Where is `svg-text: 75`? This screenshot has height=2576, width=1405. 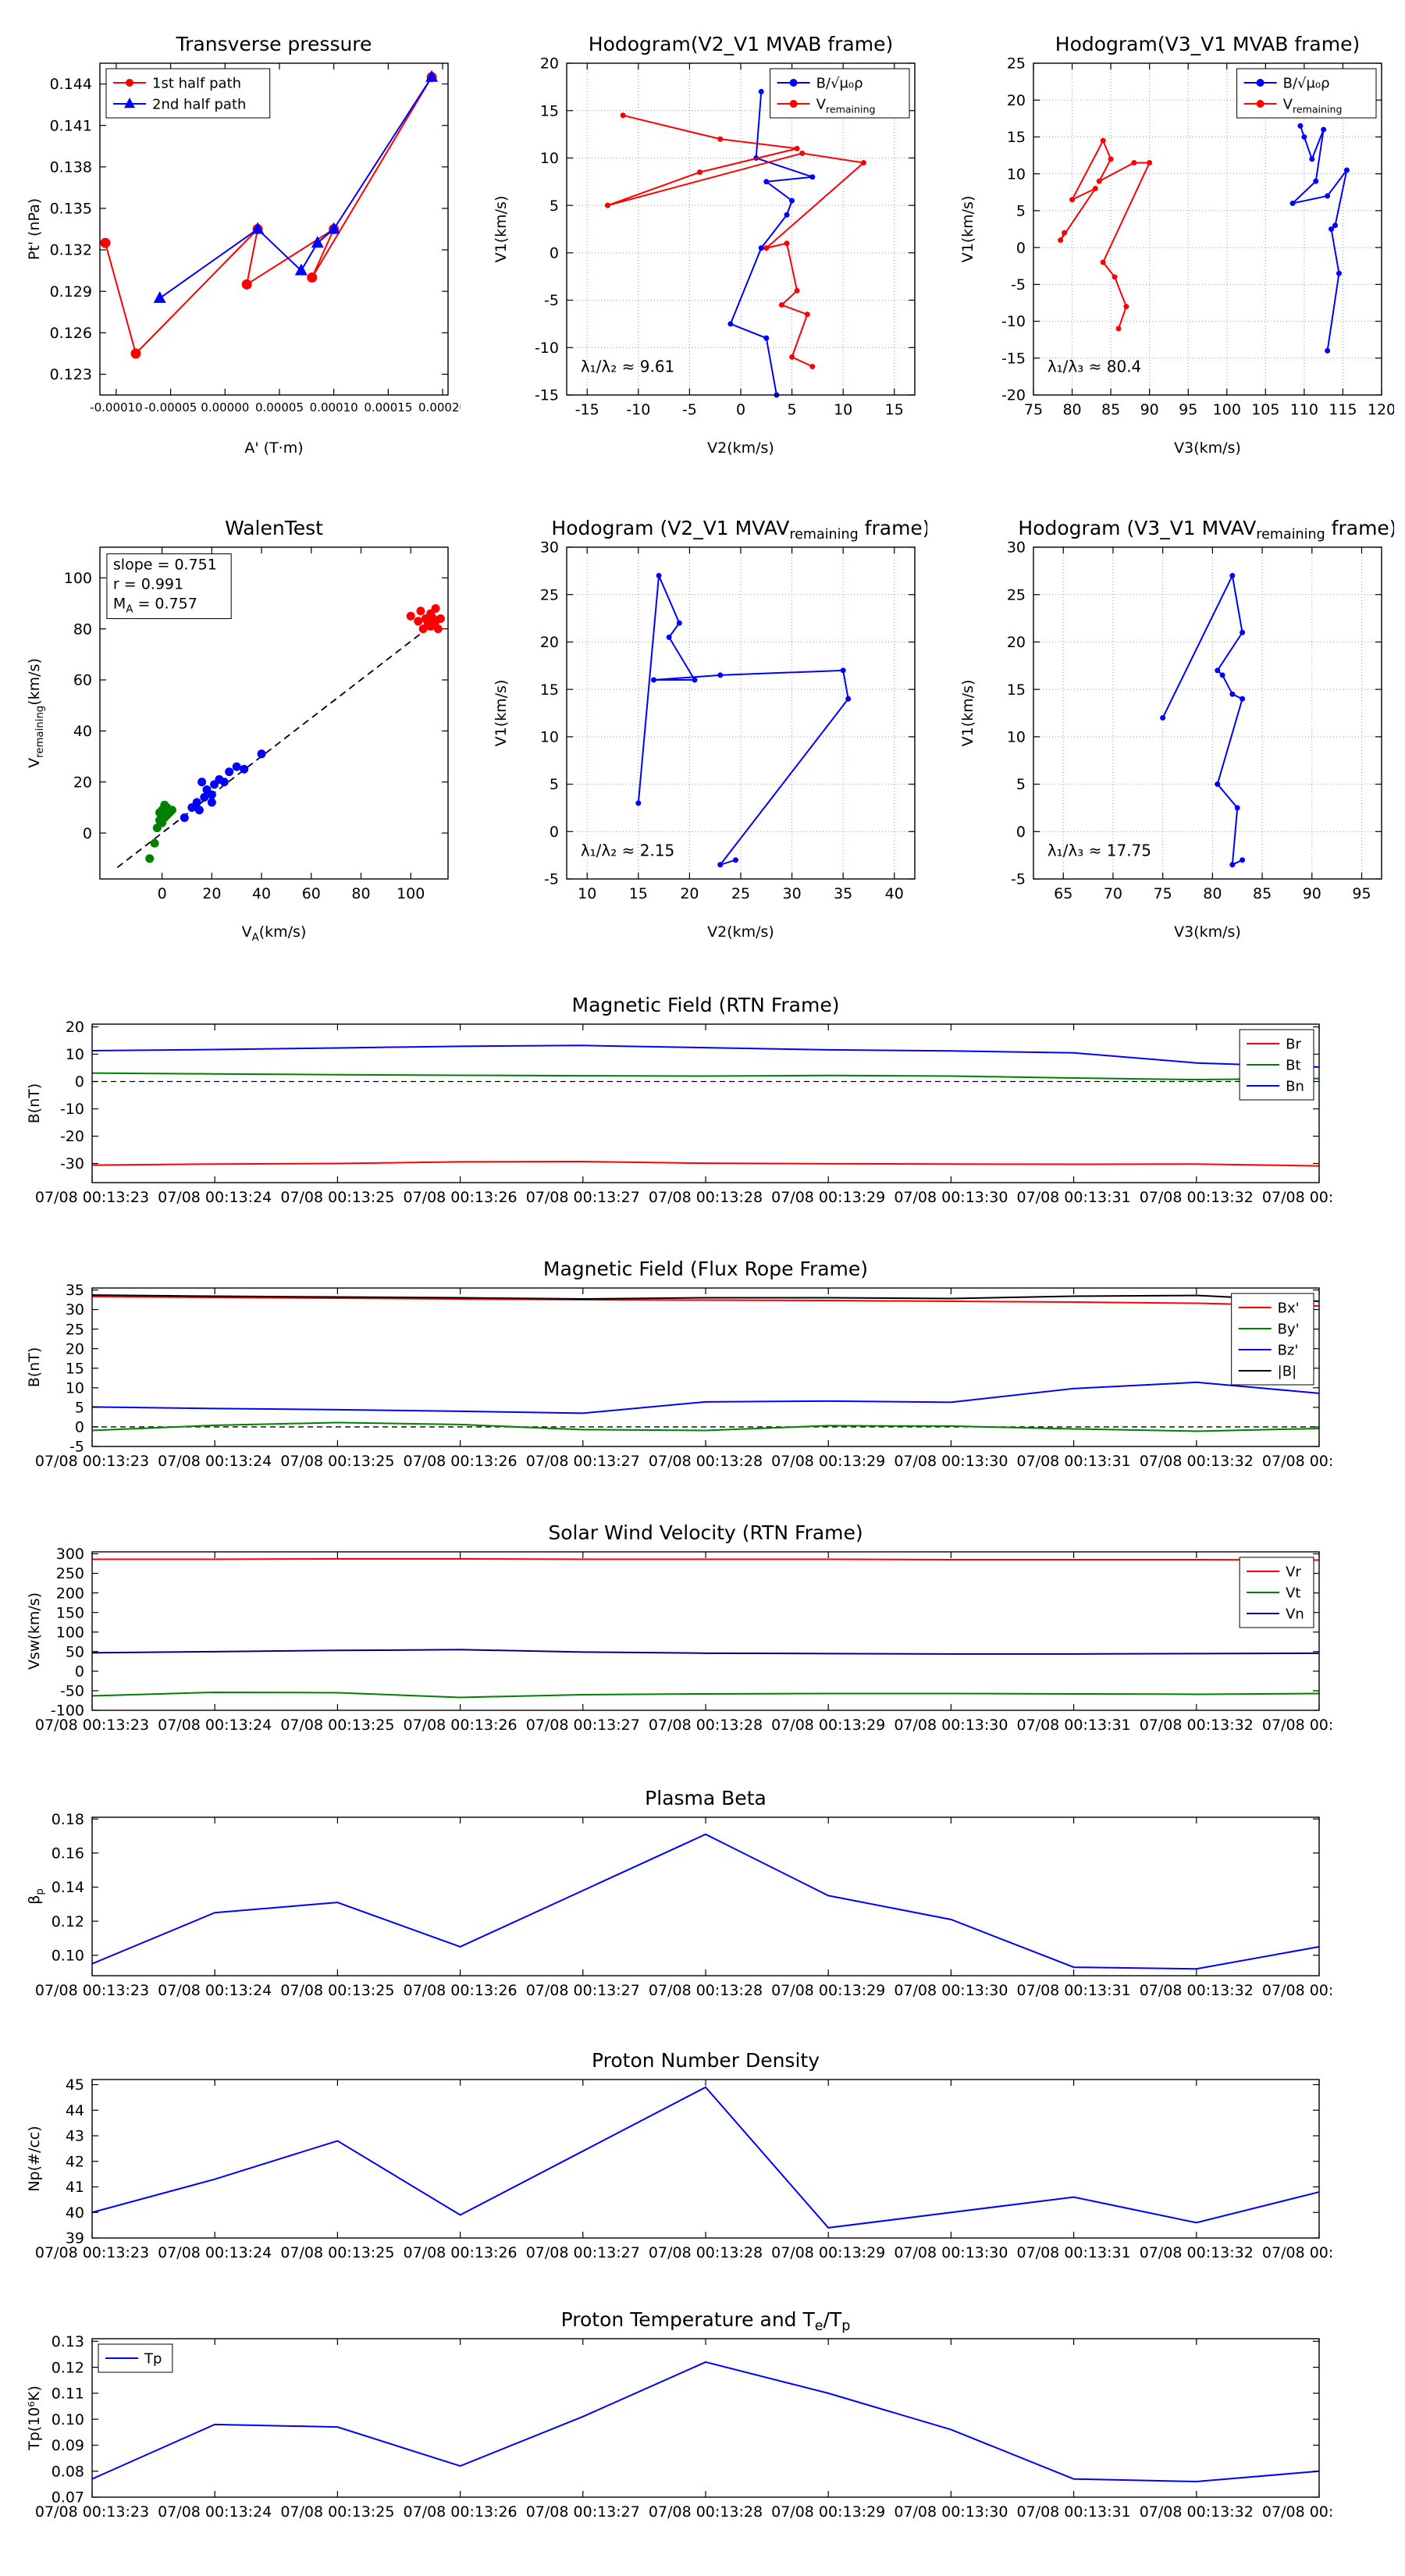
svg-text: 75 is located at coordinates (1033, 409).